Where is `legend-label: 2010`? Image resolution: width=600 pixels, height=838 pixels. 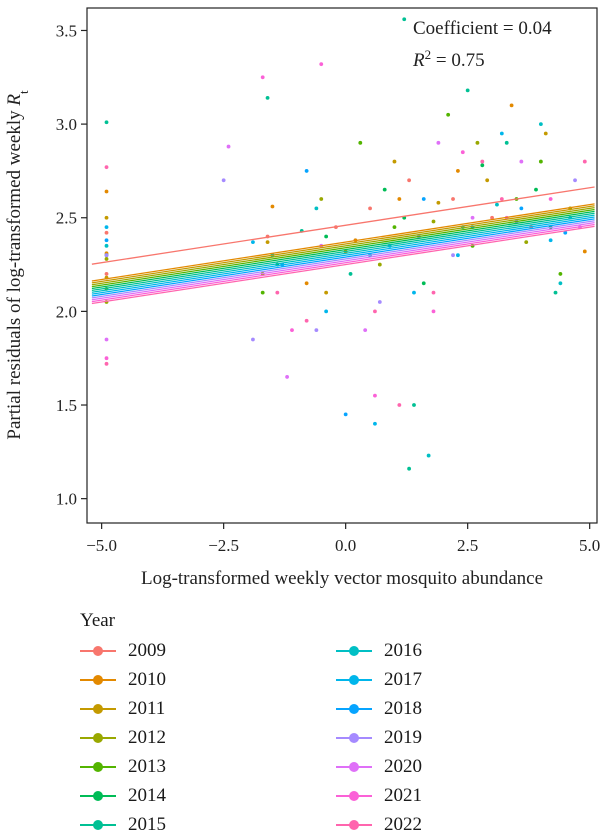
legend-label: 2010 is located at coordinates (147, 679).